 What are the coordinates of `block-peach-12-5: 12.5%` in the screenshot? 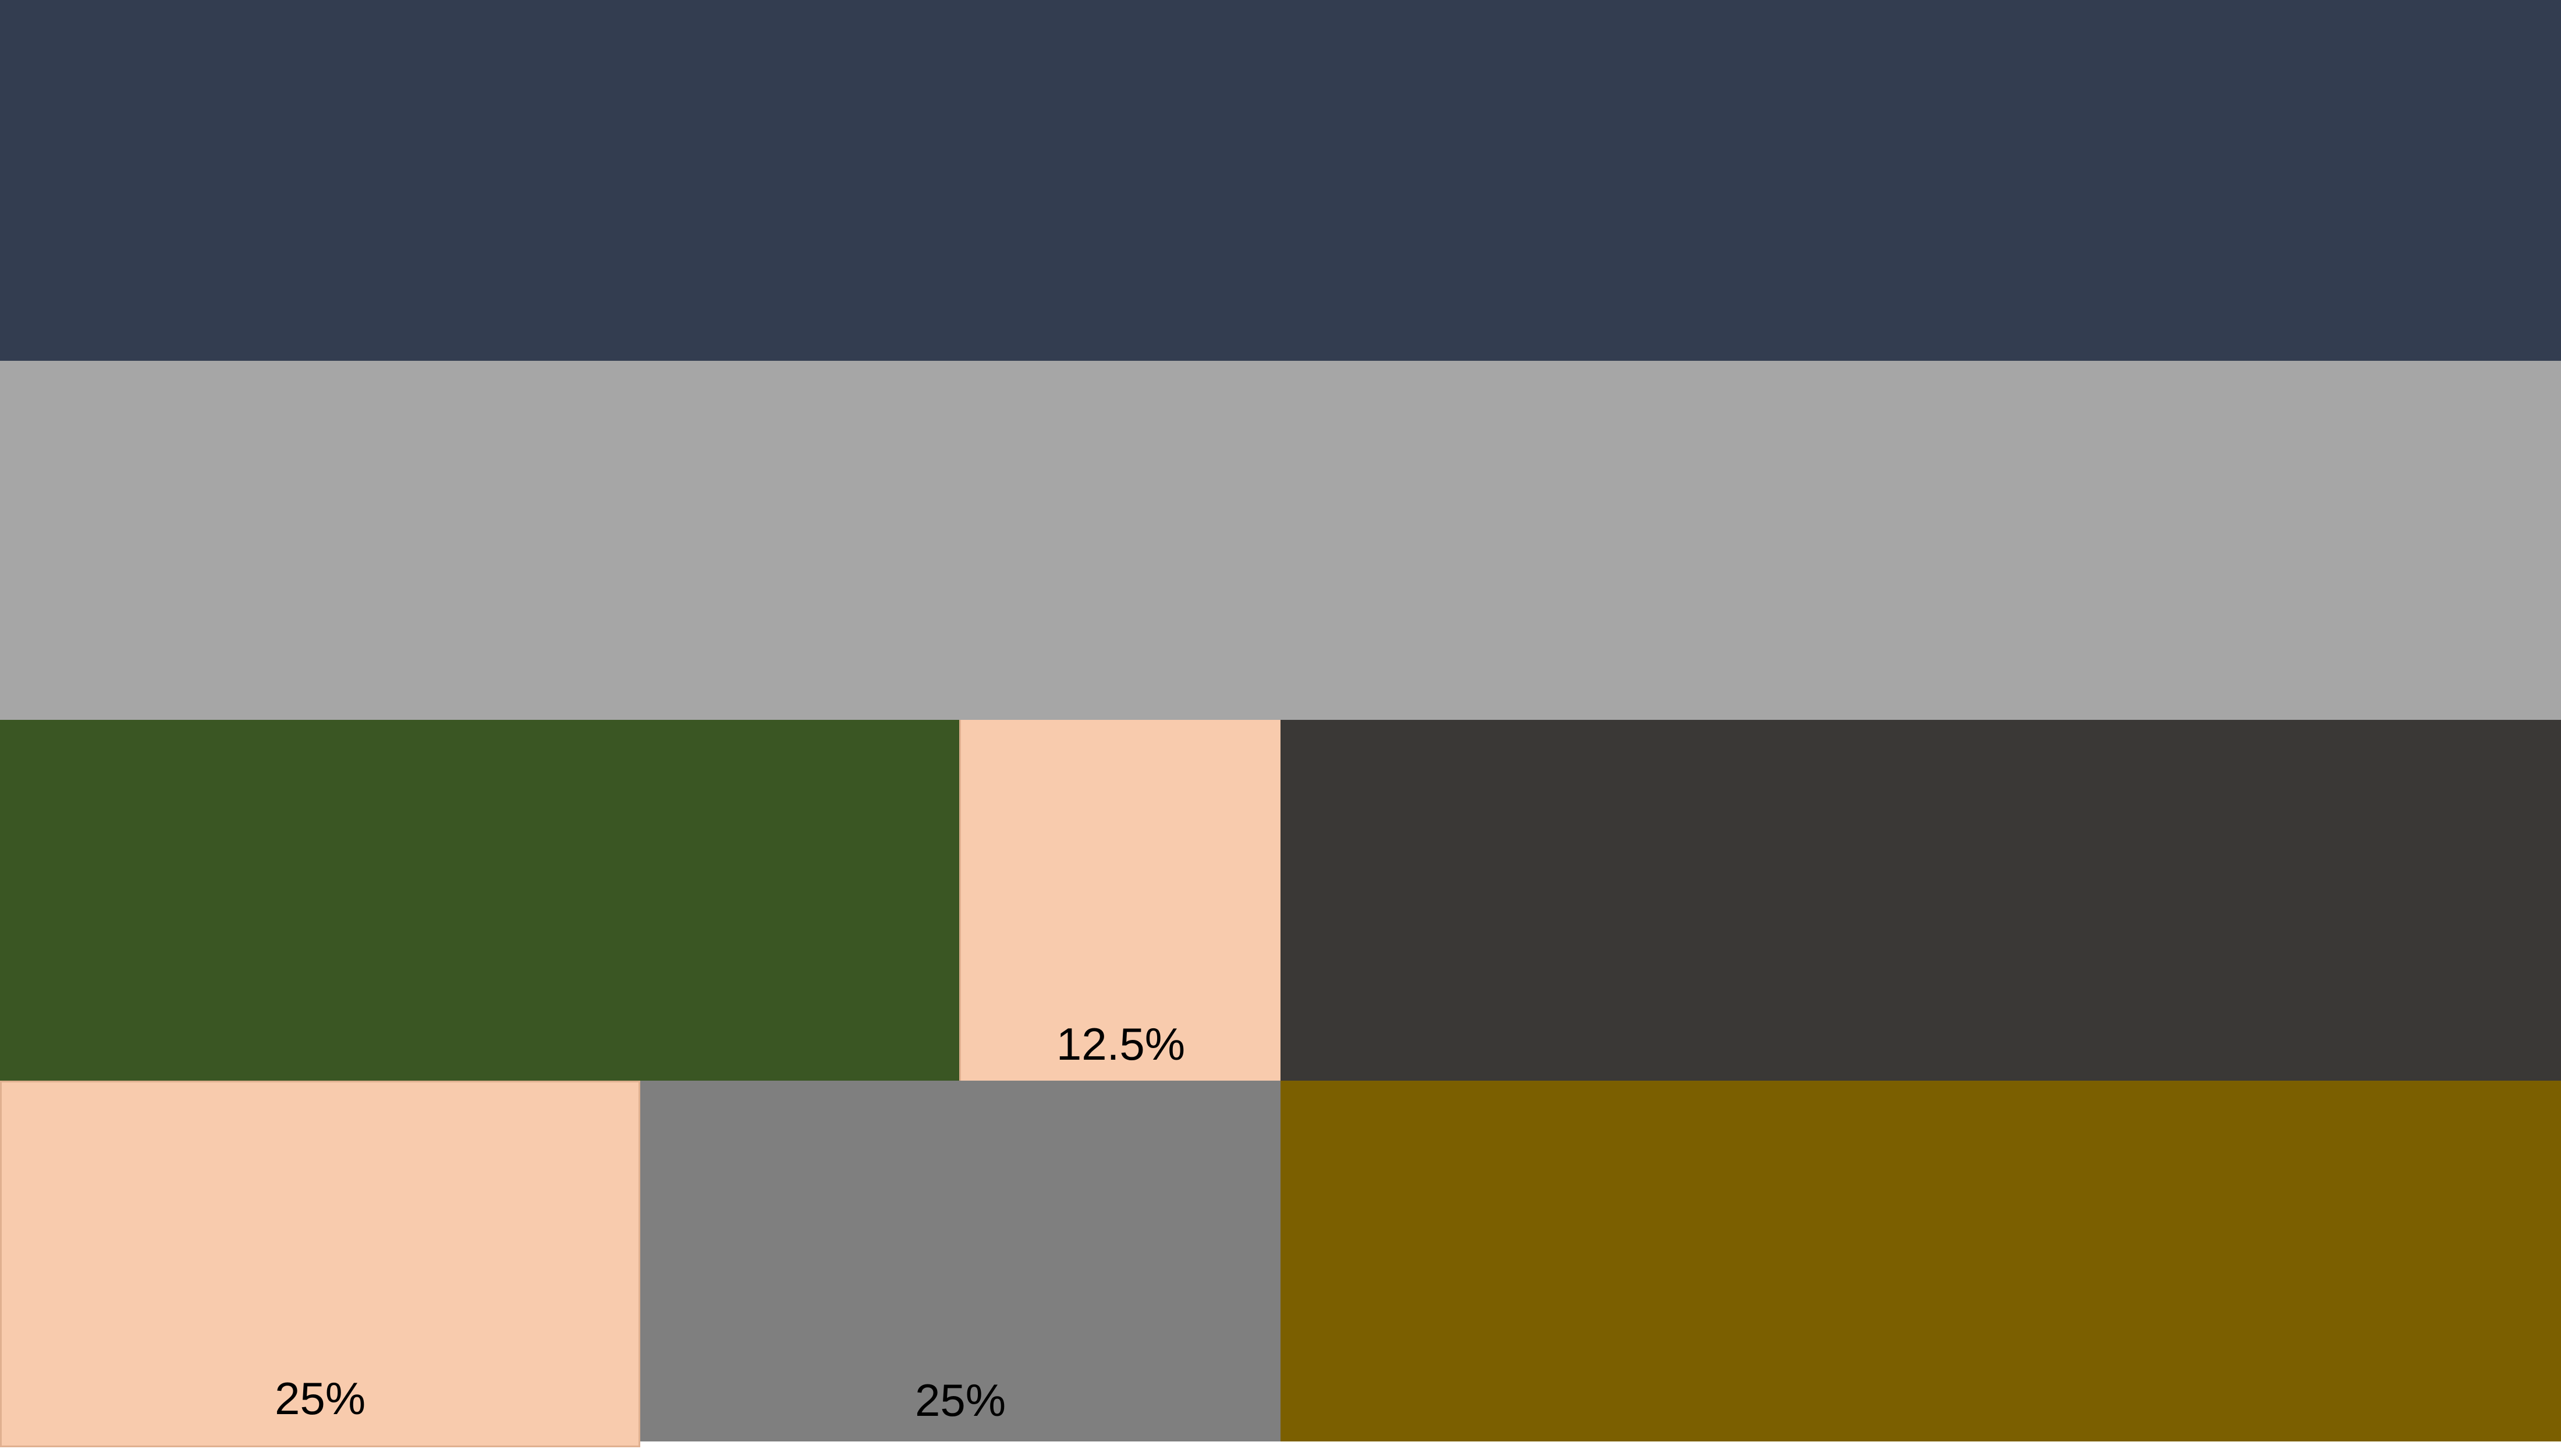 It's located at (1119, 900).